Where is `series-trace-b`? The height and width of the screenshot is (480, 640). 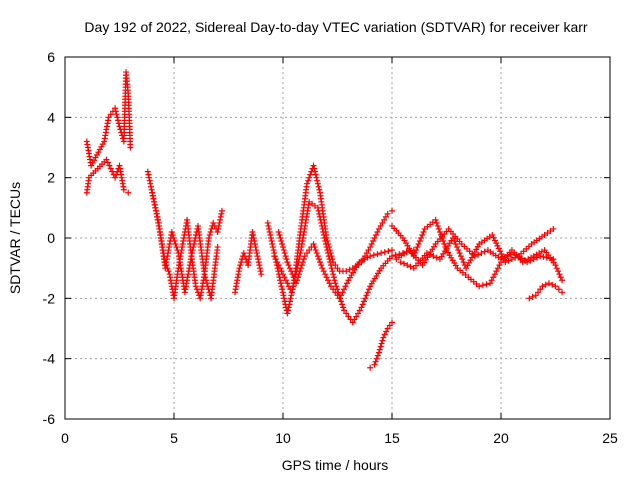
series-trace-b is located at coordinates (107, 176).